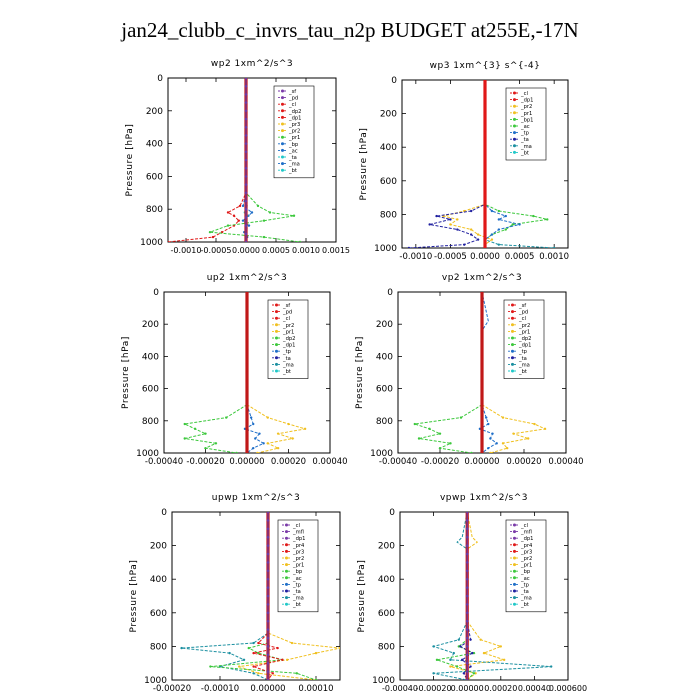 The width and height of the screenshot is (700, 700). What do you see at coordinates (415, 257) in the screenshot?
I see `x-tick-label: -0.0010` at bounding box center [415, 257].